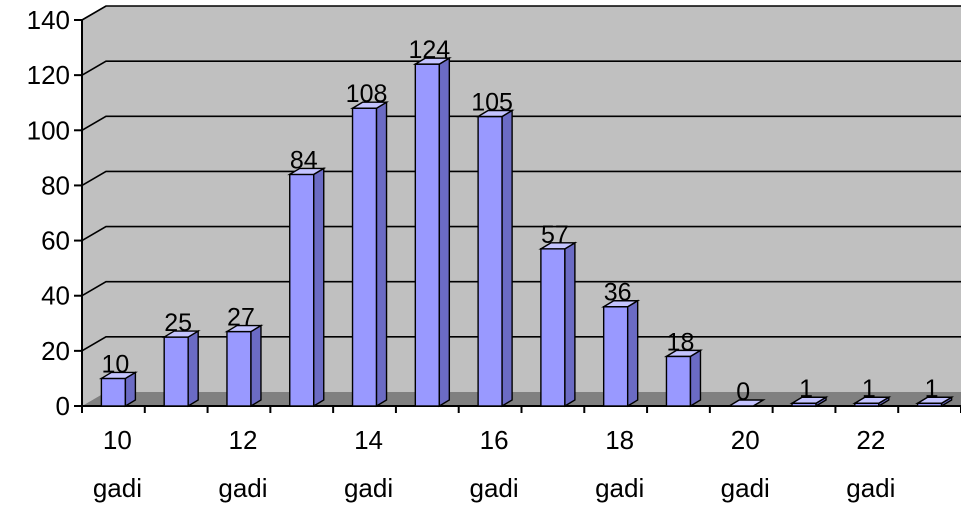 The image size is (961, 505). What do you see at coordinates (241, 318) in the screenshot?
I see `data-label: 27` at bounding box center [241, 318].